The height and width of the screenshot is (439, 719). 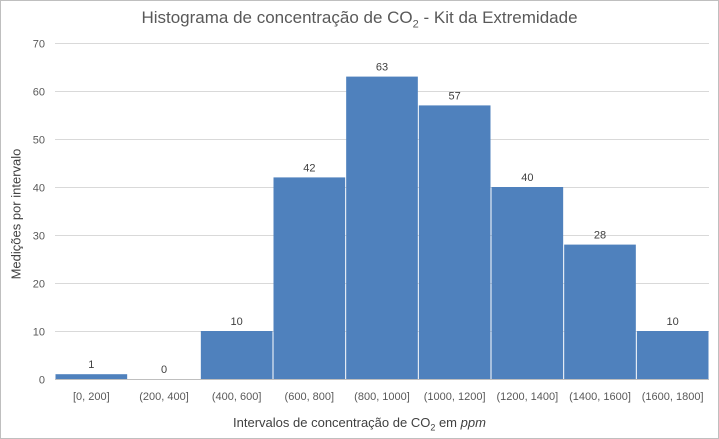 What do you see at coordinates (39, 189) in the screenshot?
I see `y-tick-label: 40` at bounding box center [39, 189].